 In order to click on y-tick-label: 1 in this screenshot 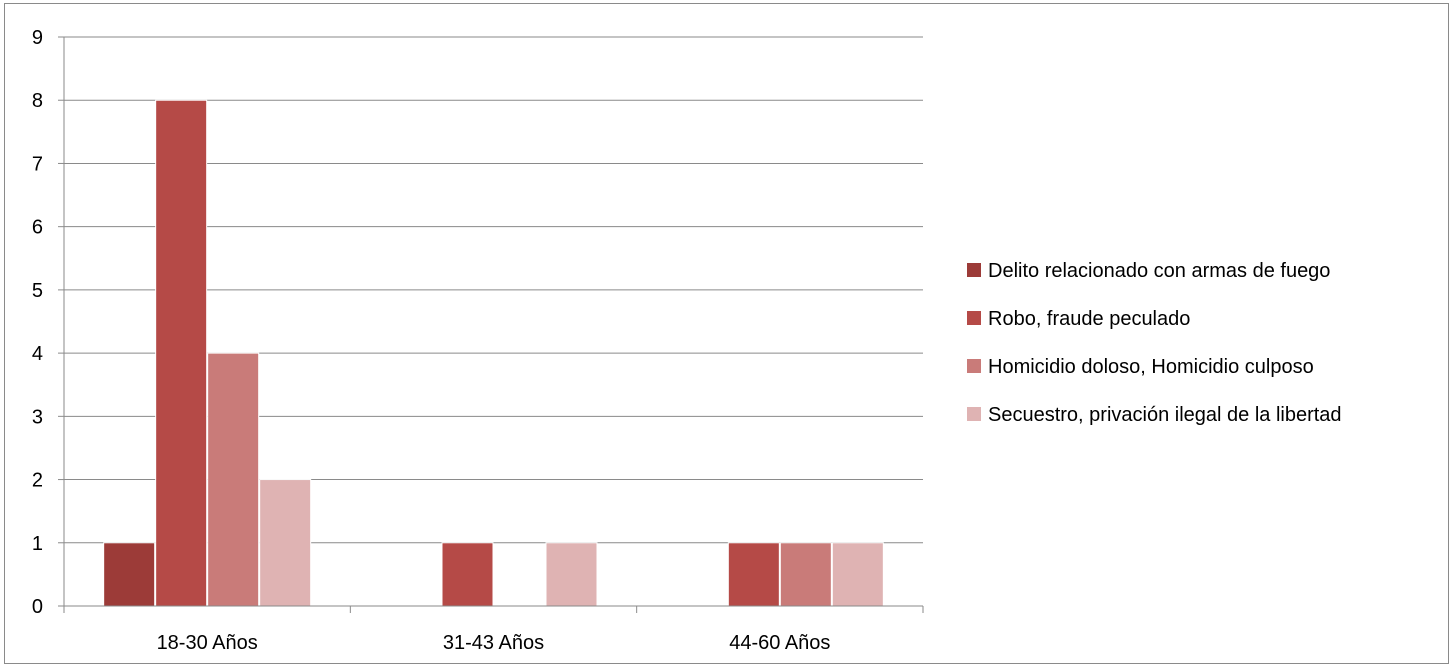, I will do `click(37, 544)`.